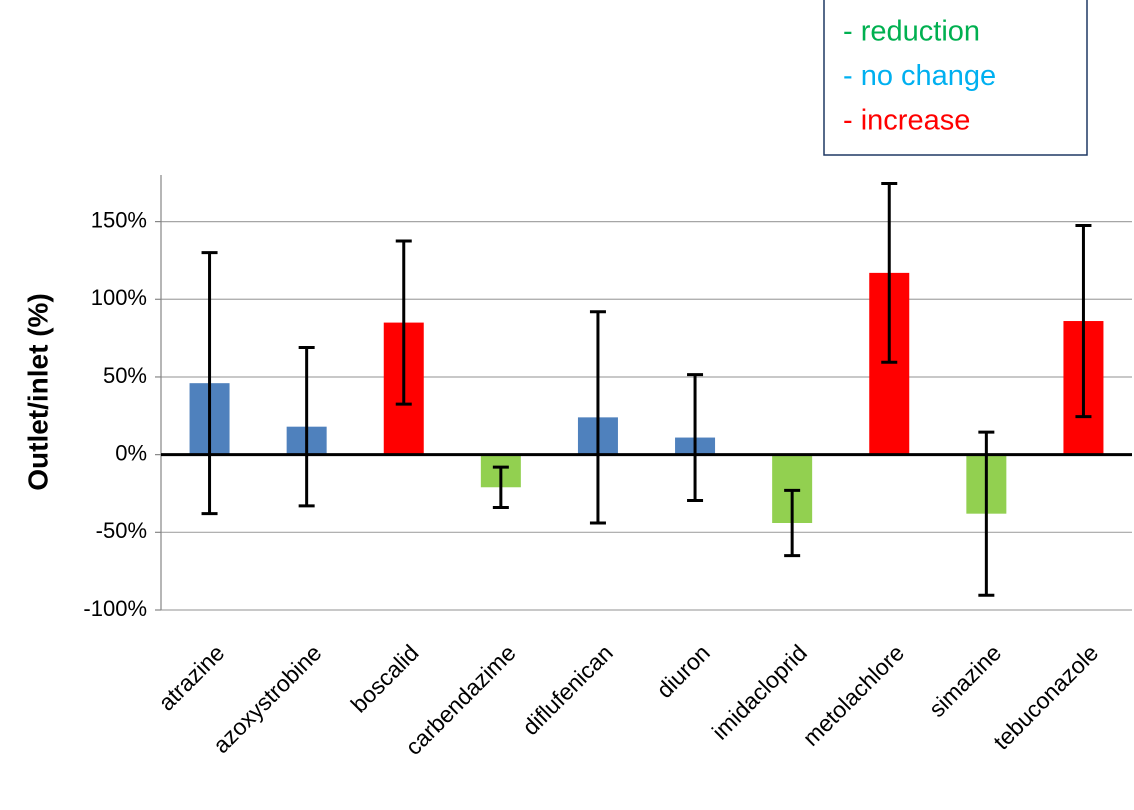 Image resolution: width=1134 pixels, height=810 pixels. I want to click on legend-label: - reduction, so click(911, 32).